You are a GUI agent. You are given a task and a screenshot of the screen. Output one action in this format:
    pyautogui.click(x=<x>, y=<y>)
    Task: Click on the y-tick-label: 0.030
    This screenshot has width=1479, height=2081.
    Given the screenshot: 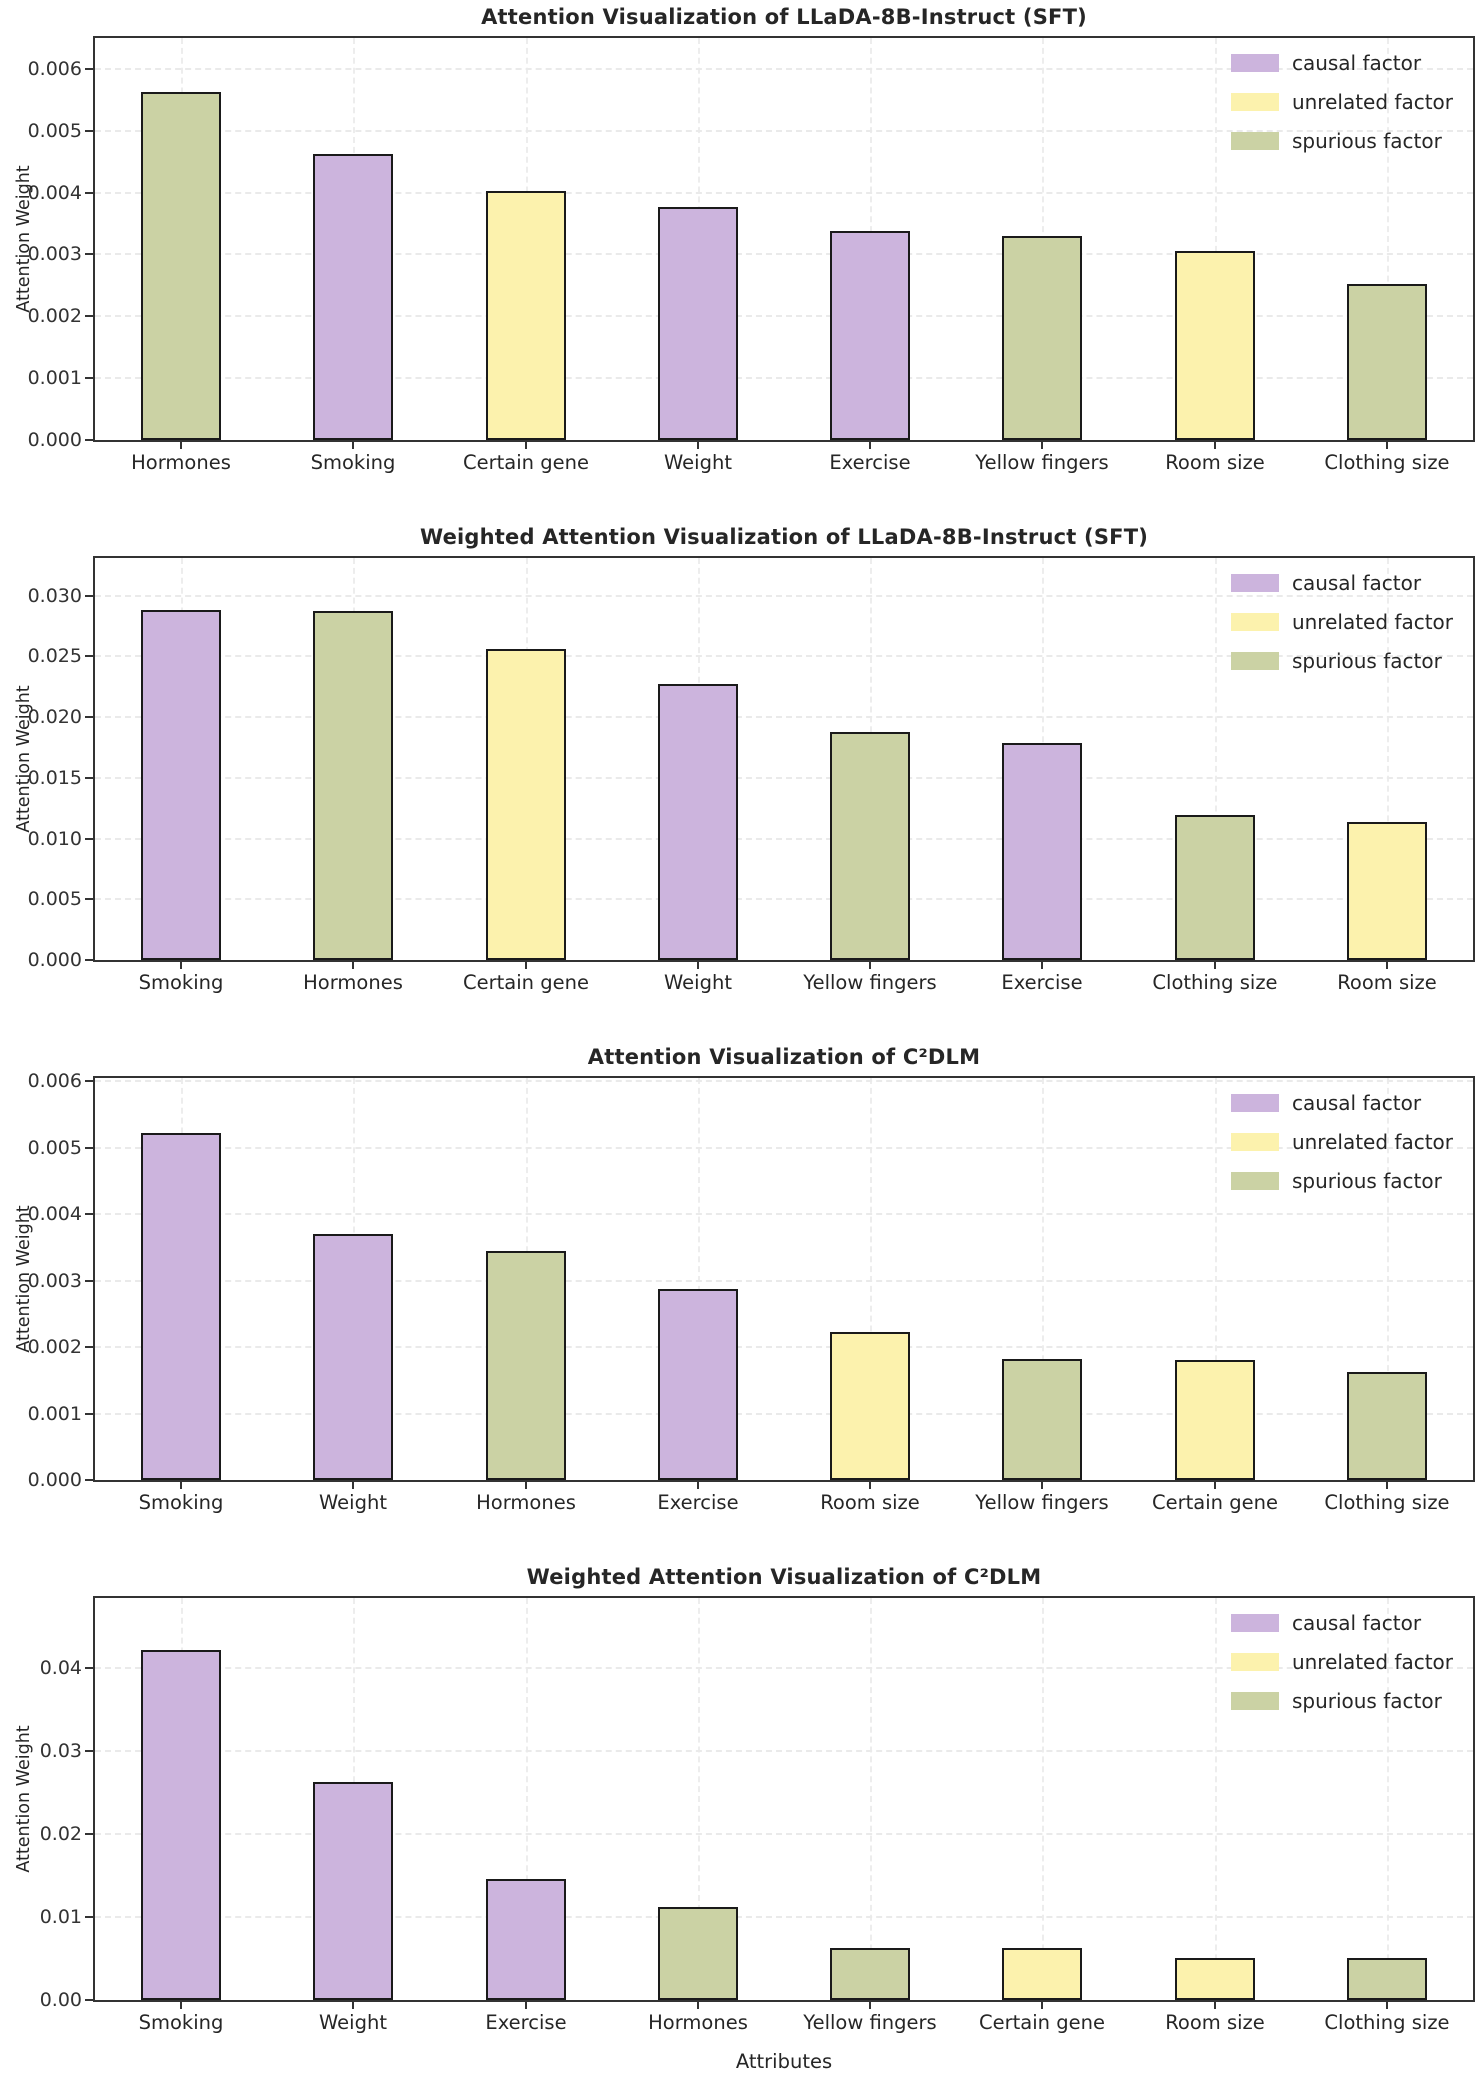 What is the action you would take?
    pyautogui.click(x=54, y=596)
    